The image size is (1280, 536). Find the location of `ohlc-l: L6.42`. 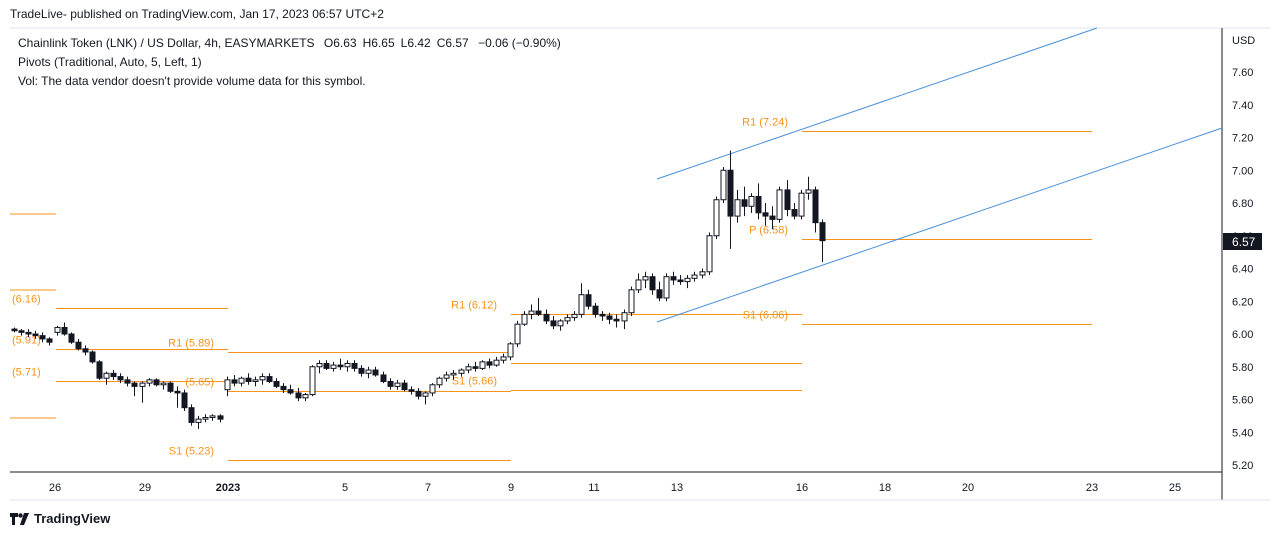

ohlc-l: L6.42 is located at coordinates (415, 43).